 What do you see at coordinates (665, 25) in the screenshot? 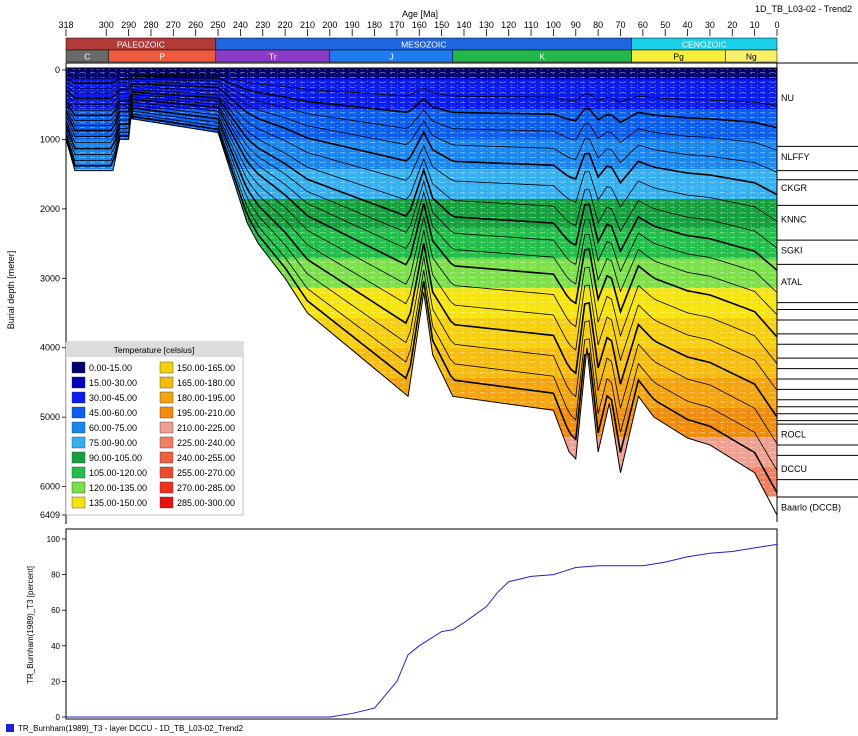
I see `x-tick-label: 50` at bounding box center [665, 25].